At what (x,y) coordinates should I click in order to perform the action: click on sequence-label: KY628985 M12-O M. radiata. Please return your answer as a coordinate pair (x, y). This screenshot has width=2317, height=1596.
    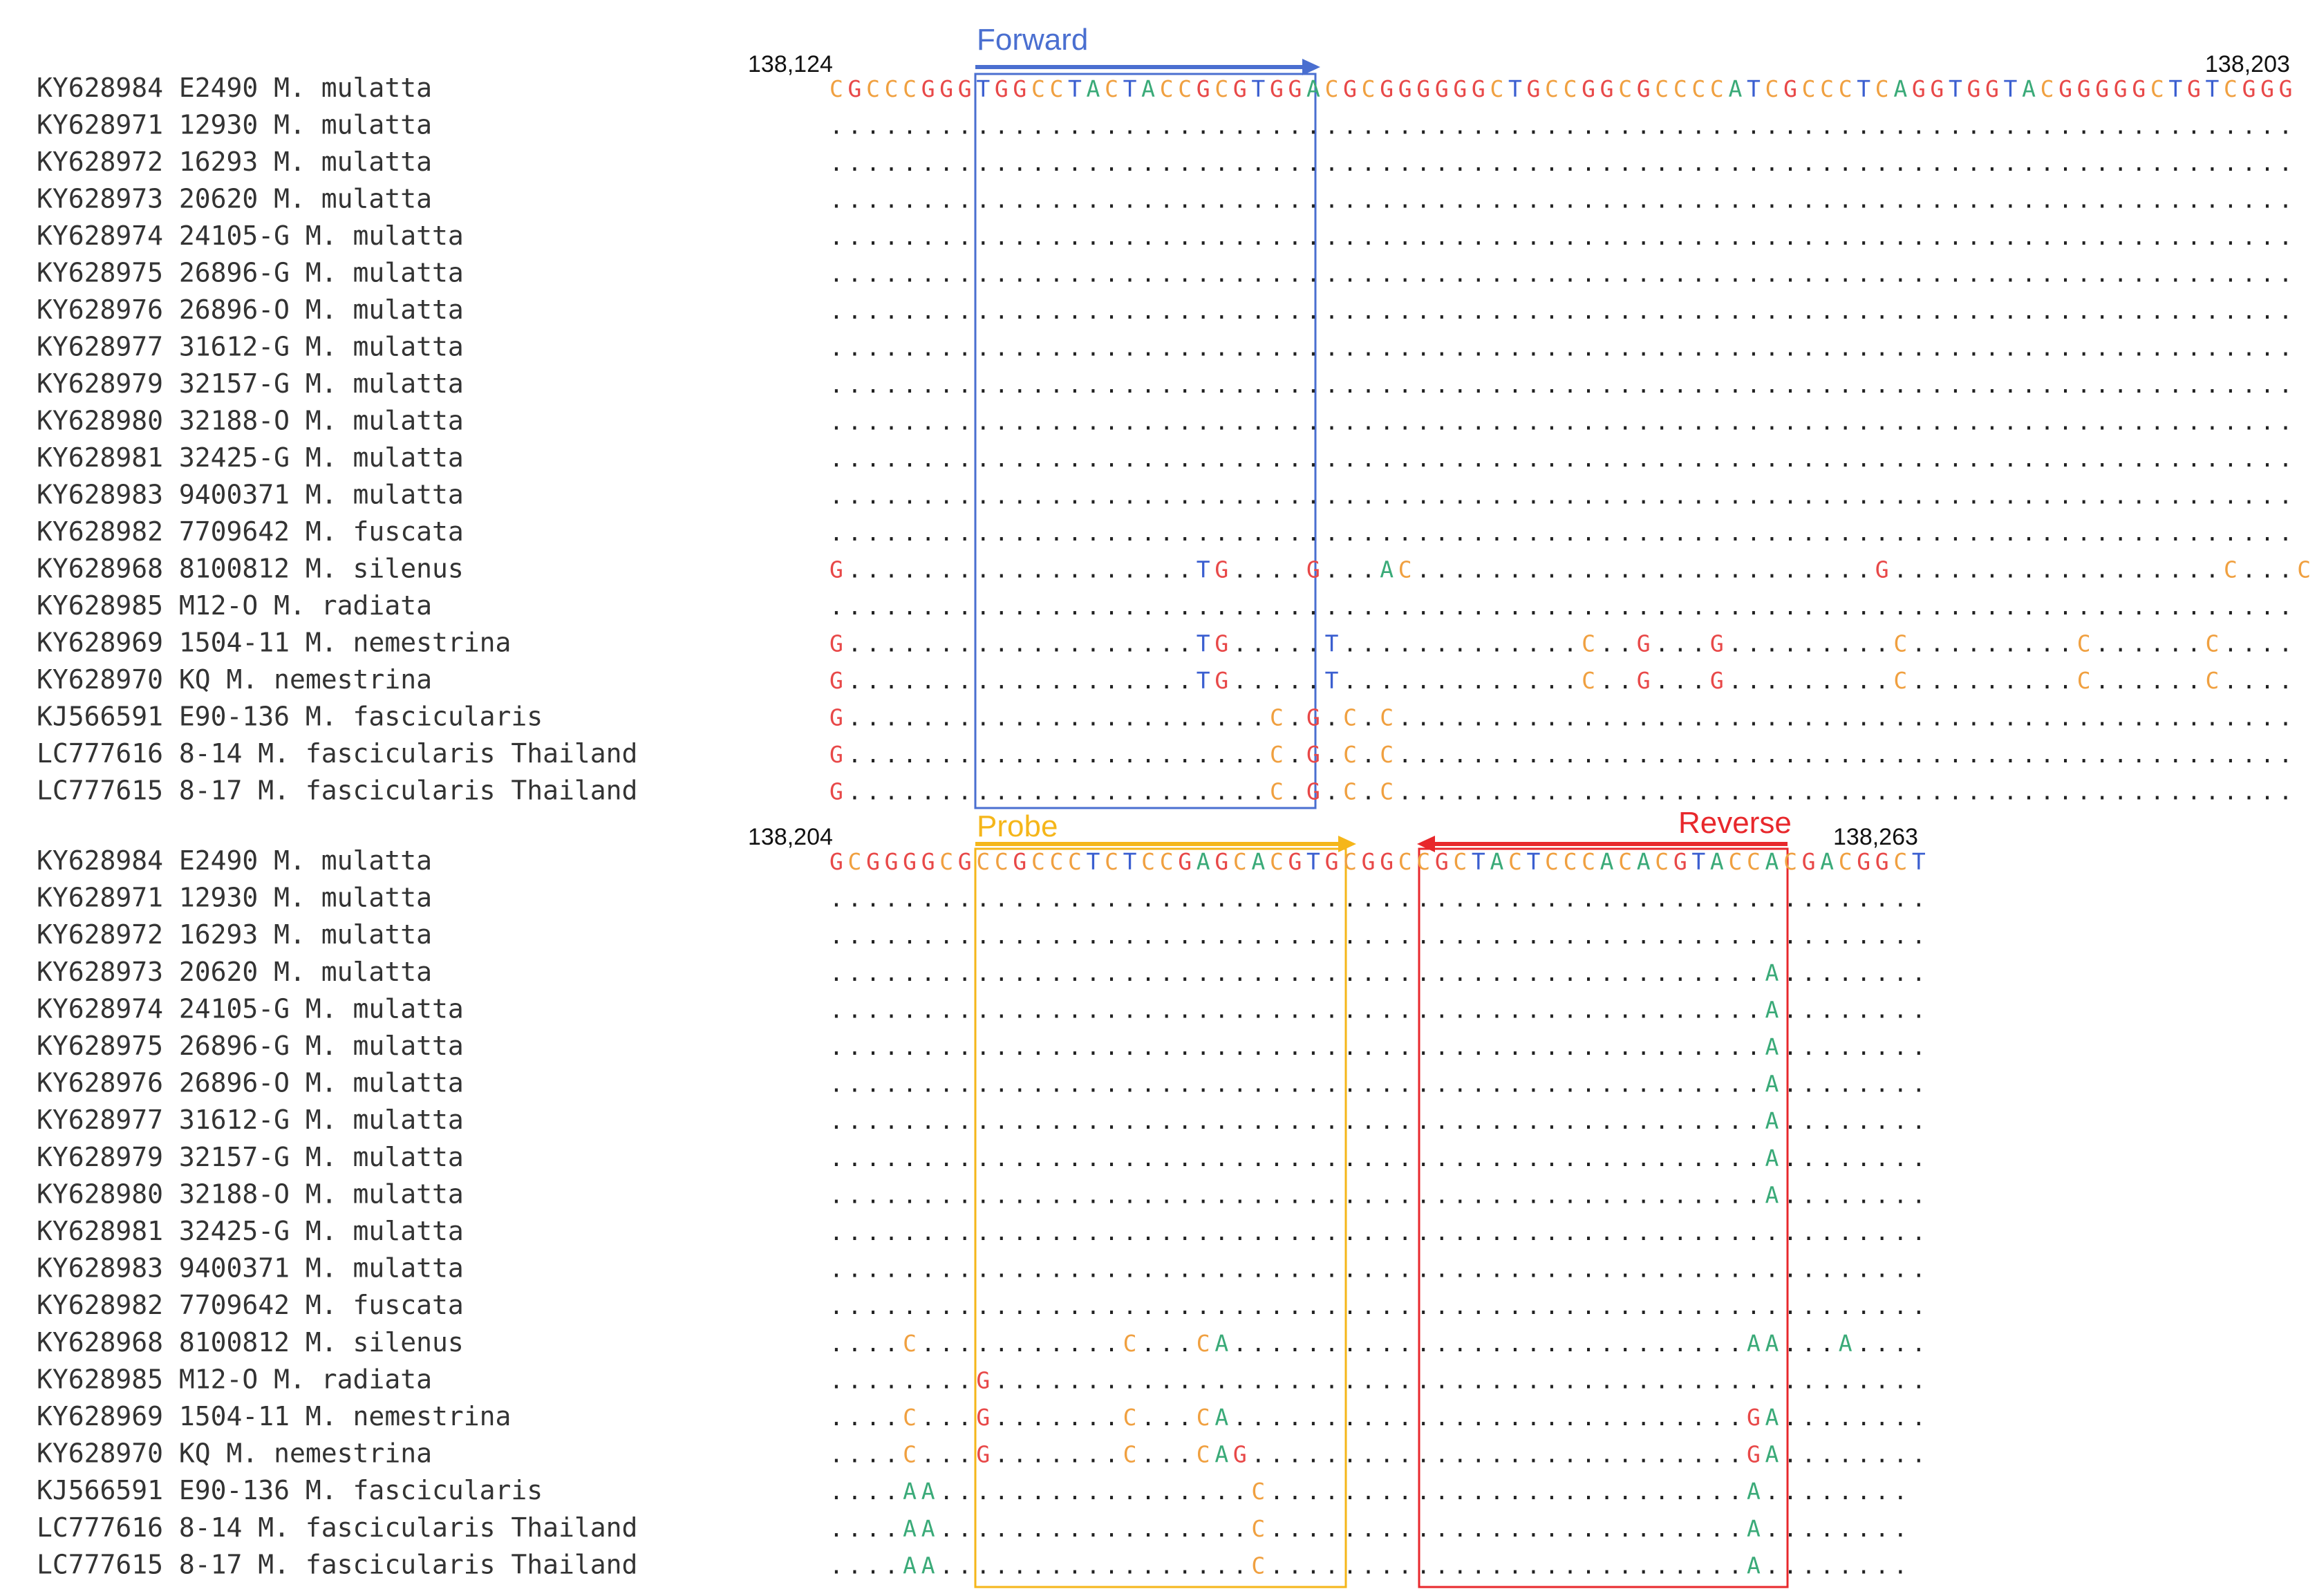
    Looking at the image, I should click on (234, 1379).